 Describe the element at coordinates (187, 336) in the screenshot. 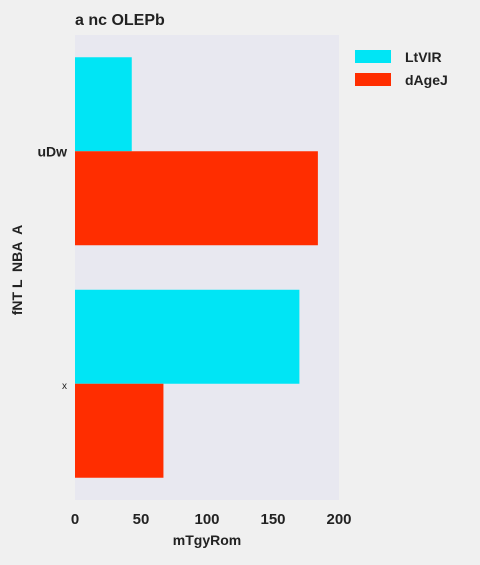

I see `bar-LtVIR-x` at that location.